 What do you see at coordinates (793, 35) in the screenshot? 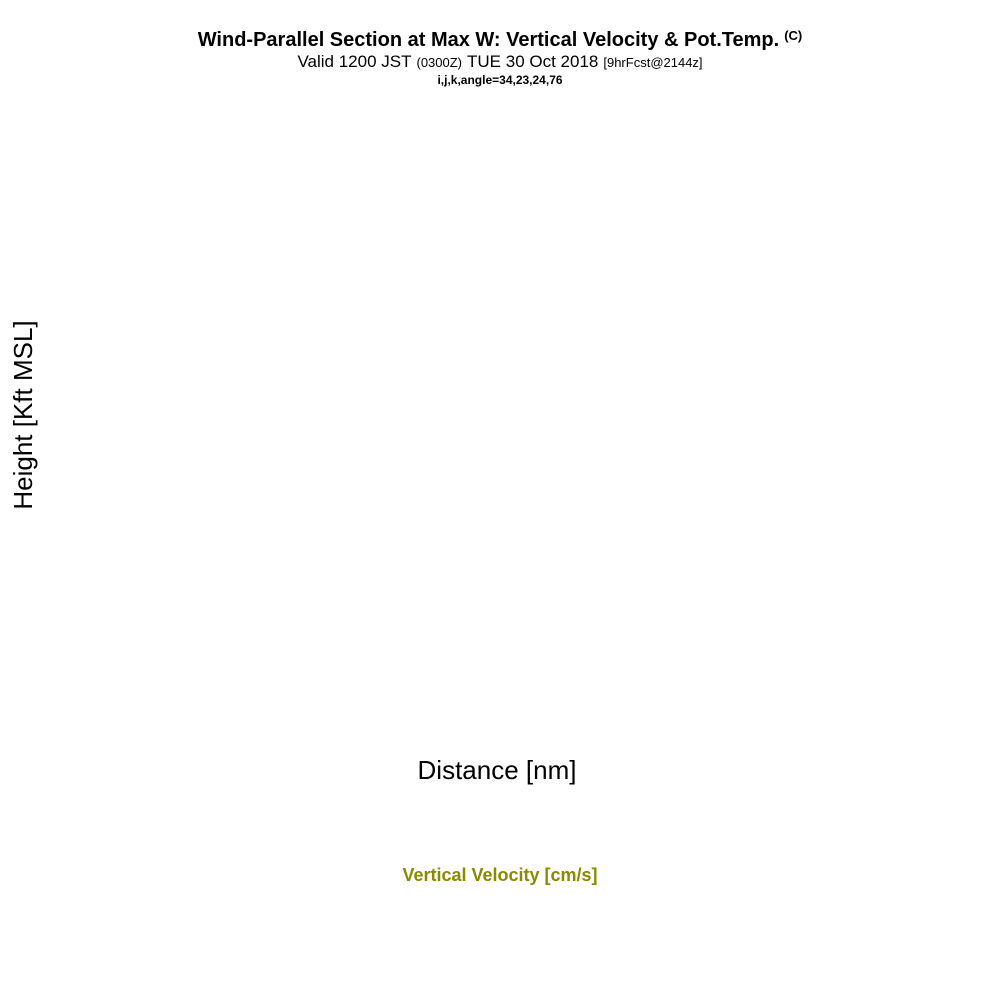
I see `chart-title-units: (C)` at bounding box center [793, 35].